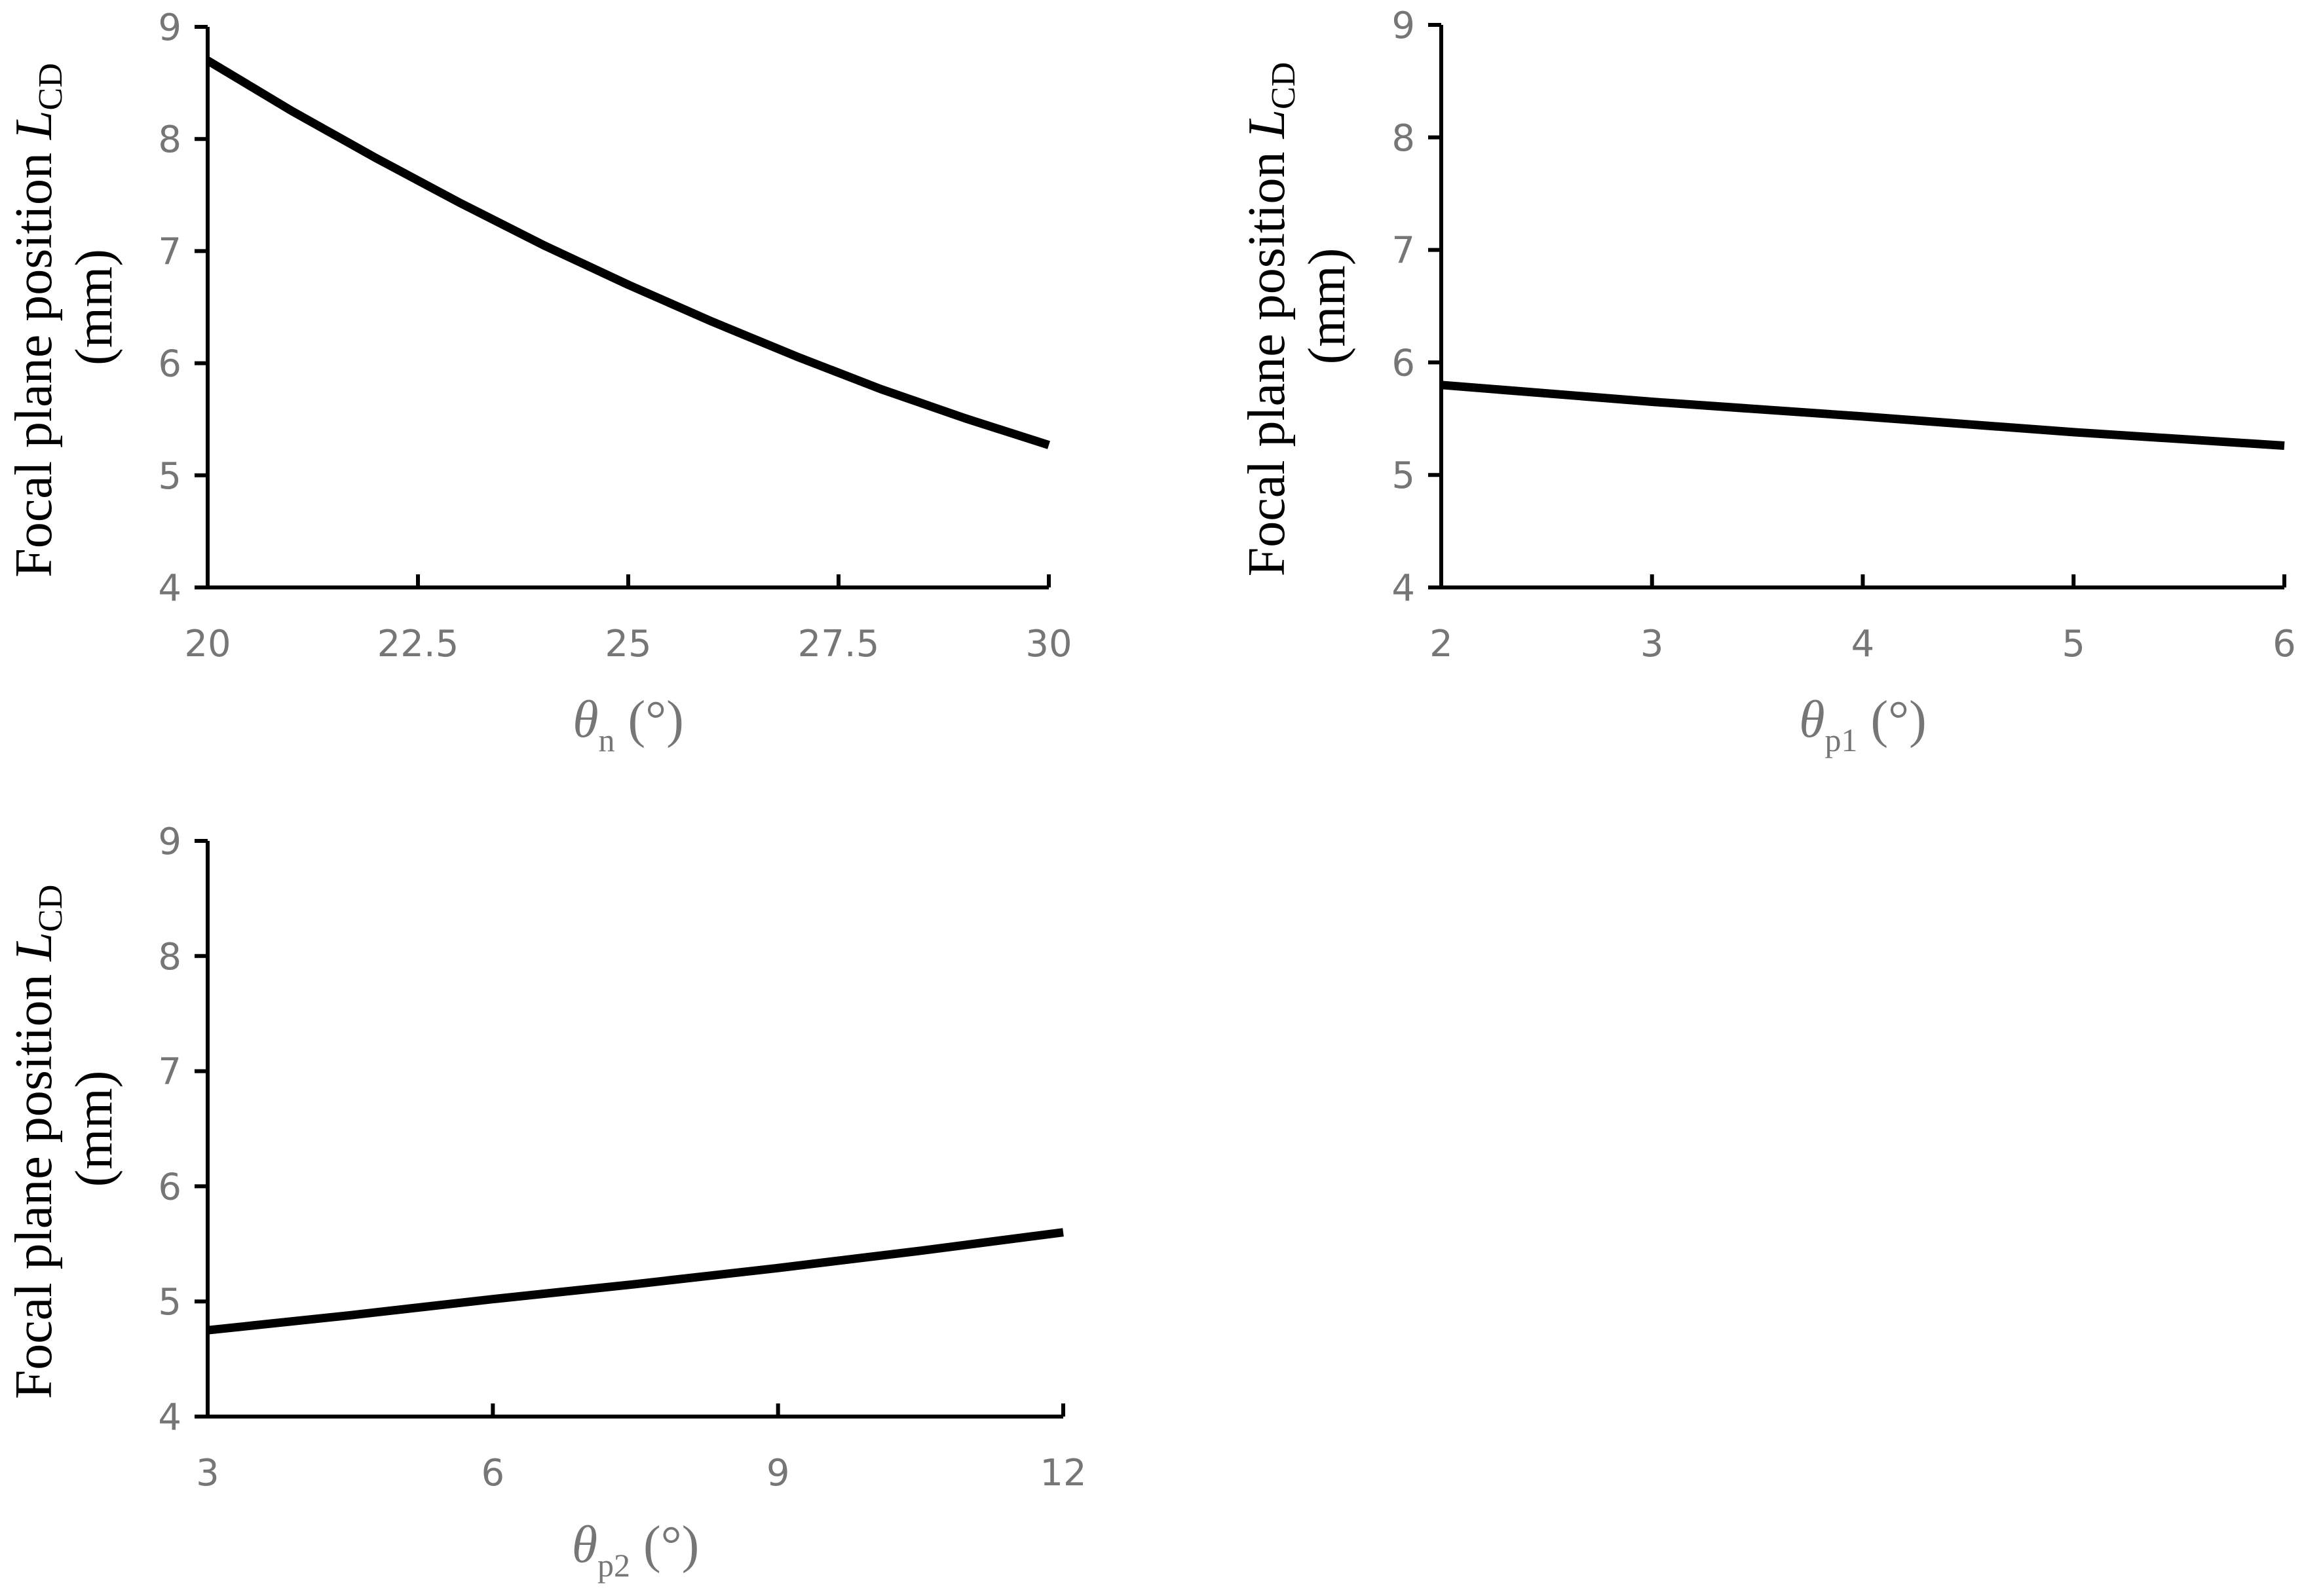  I want to click on x-axis-subscript: n, so click(607, 740).